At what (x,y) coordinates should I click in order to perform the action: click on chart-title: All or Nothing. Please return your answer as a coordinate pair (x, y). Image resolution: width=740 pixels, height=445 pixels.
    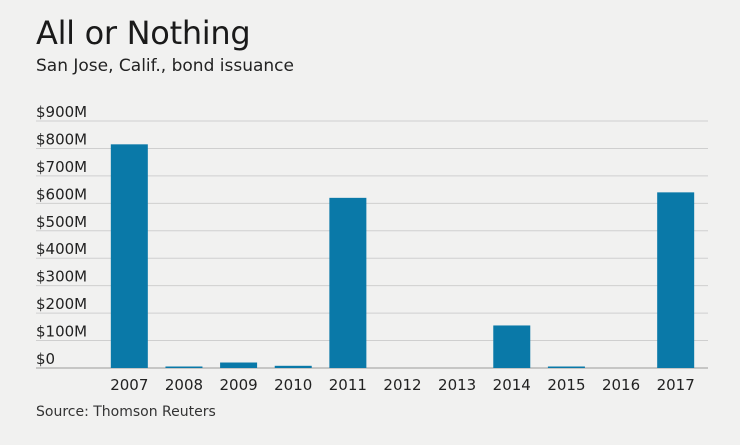
    Looking at the image, I should click on (143, 33).